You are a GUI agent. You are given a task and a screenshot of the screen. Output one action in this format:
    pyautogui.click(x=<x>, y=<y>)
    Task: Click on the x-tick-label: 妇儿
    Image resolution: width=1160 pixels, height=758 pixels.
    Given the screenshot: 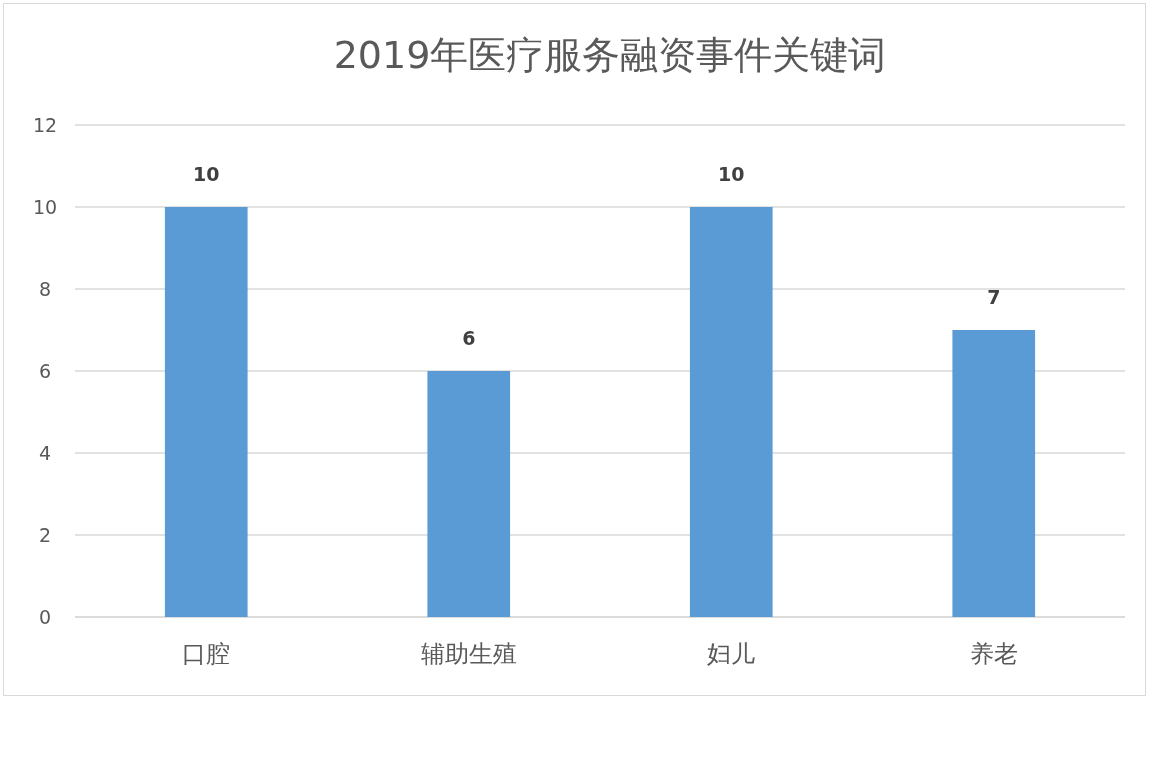 What is the action you would take?
    pyautogui.click(x=731, y=654)
    